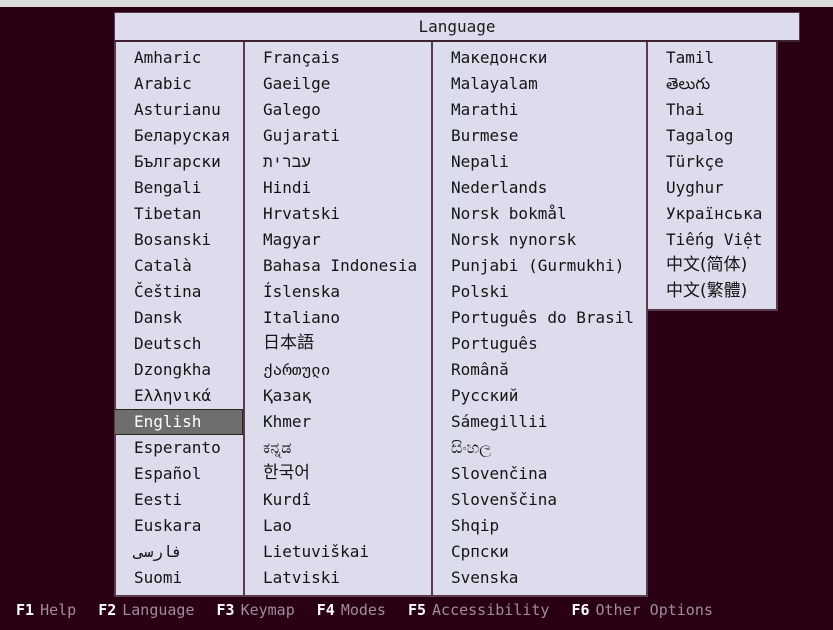  Describe the element at coordinates (700, 135) in the screenshot. I see `language-item: Tagalog` at that location.